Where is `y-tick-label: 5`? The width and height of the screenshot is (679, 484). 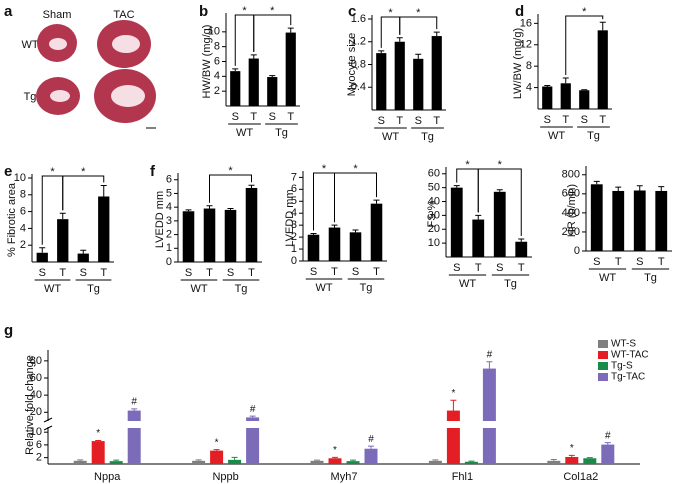
y-tick-label: 5 is located at coordinates (294, 201).